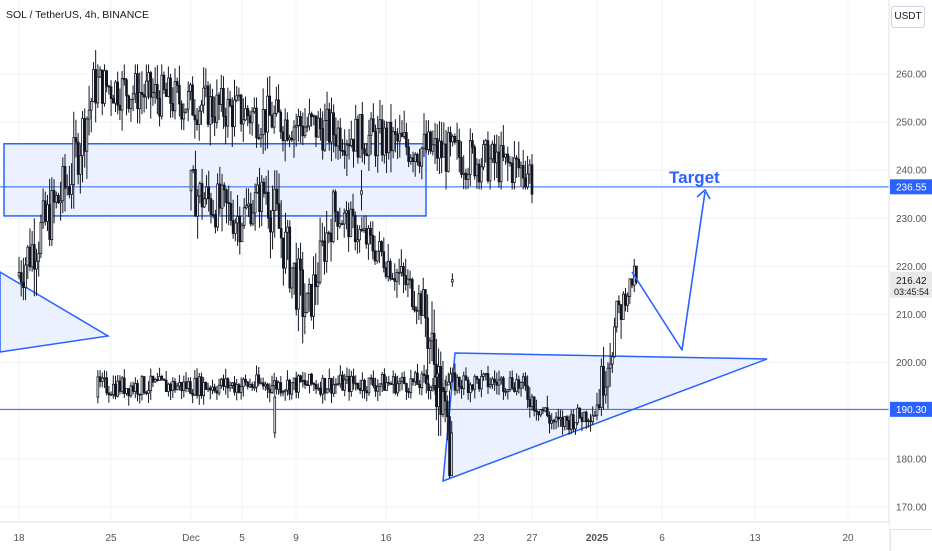 This screenshot has height=551, width=932. What do you see at coordinates (668, 271) in the screenshot?
I see `projection-path` at bounding box center [668, 271].